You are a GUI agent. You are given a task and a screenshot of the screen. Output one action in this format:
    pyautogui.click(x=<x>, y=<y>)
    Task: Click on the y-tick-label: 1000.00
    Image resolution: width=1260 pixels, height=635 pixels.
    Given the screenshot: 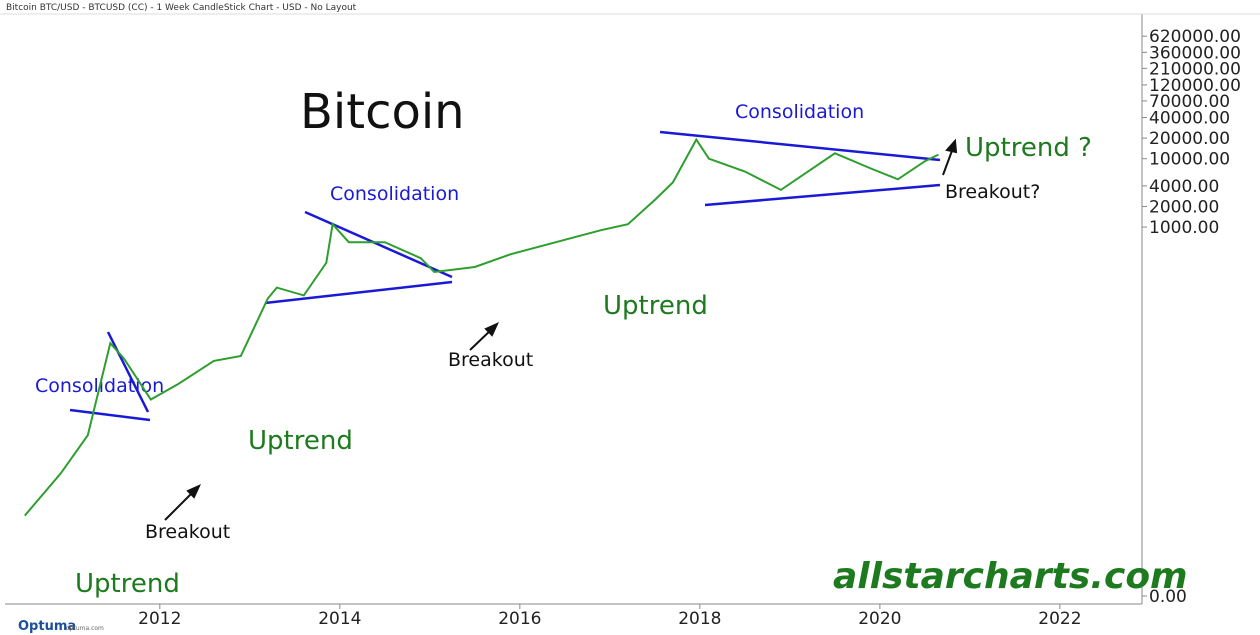 What is the action you would take?
    pyautogui.click(x=1184, y=228)
    